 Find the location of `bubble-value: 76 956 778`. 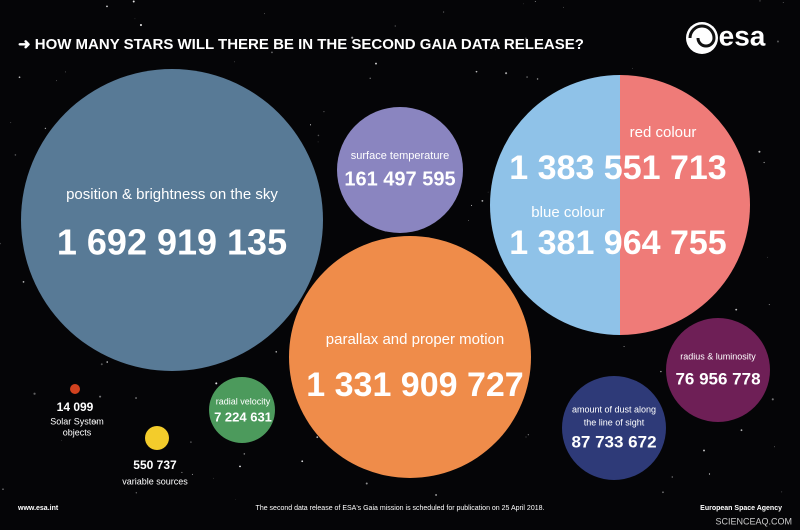

bubble-value: 76 956 778 is located at coordinates (717, 378).